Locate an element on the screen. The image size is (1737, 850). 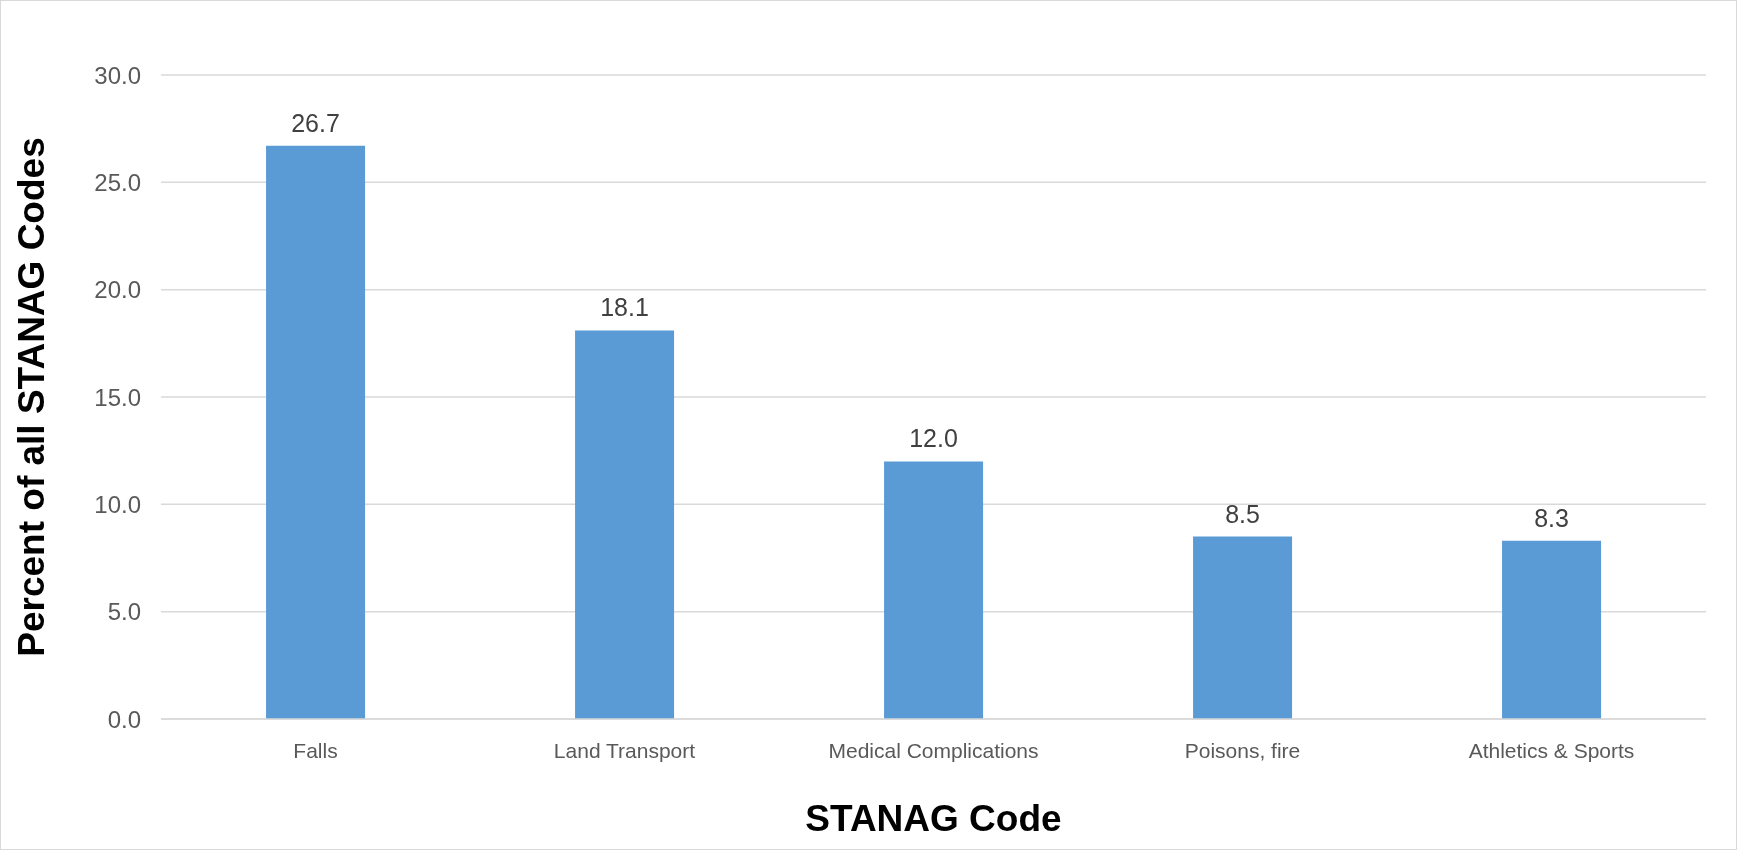
x-tick-label: Medical Complications is located at coordinates (933, 750).